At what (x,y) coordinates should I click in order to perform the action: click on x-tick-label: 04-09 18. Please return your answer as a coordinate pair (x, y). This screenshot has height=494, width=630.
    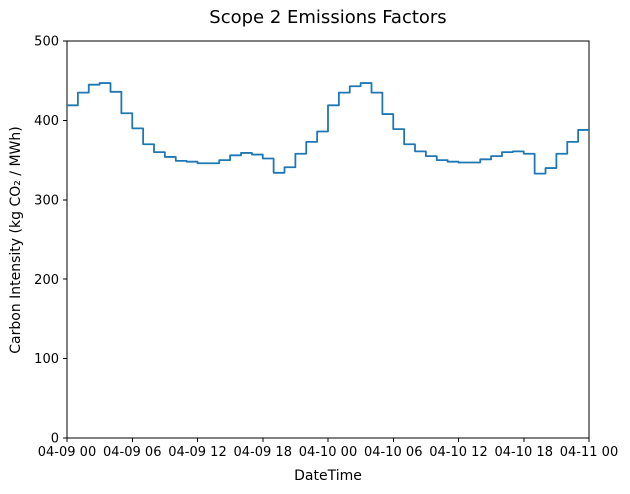
    Looking at the image, I should click on (263, 452).